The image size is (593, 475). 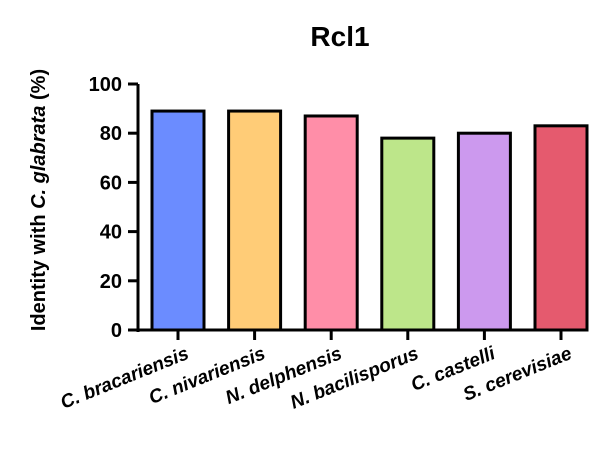 What do you see at coordinates (39, 157) in the screenshot?
I see `y-axis-label-species: C. glabrata` at bounding box center [39, 157].